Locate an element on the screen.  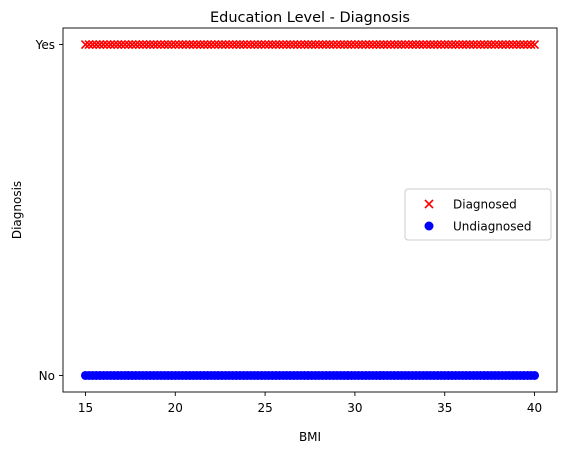
y-tick-label-1: Yes is located at coordinates (45, 45).